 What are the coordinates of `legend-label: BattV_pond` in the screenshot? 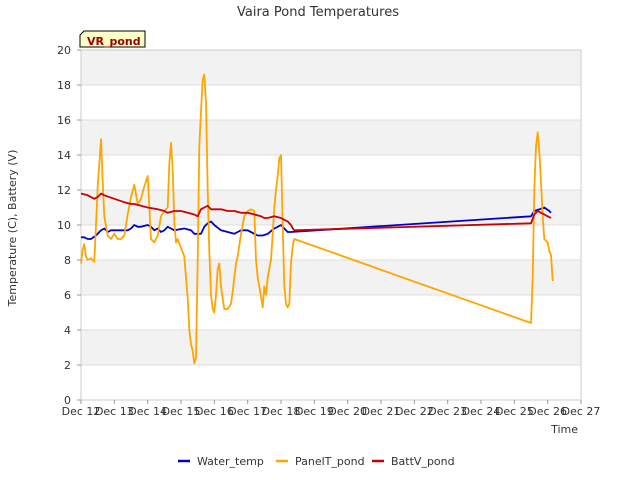 It's located at (423, 461).